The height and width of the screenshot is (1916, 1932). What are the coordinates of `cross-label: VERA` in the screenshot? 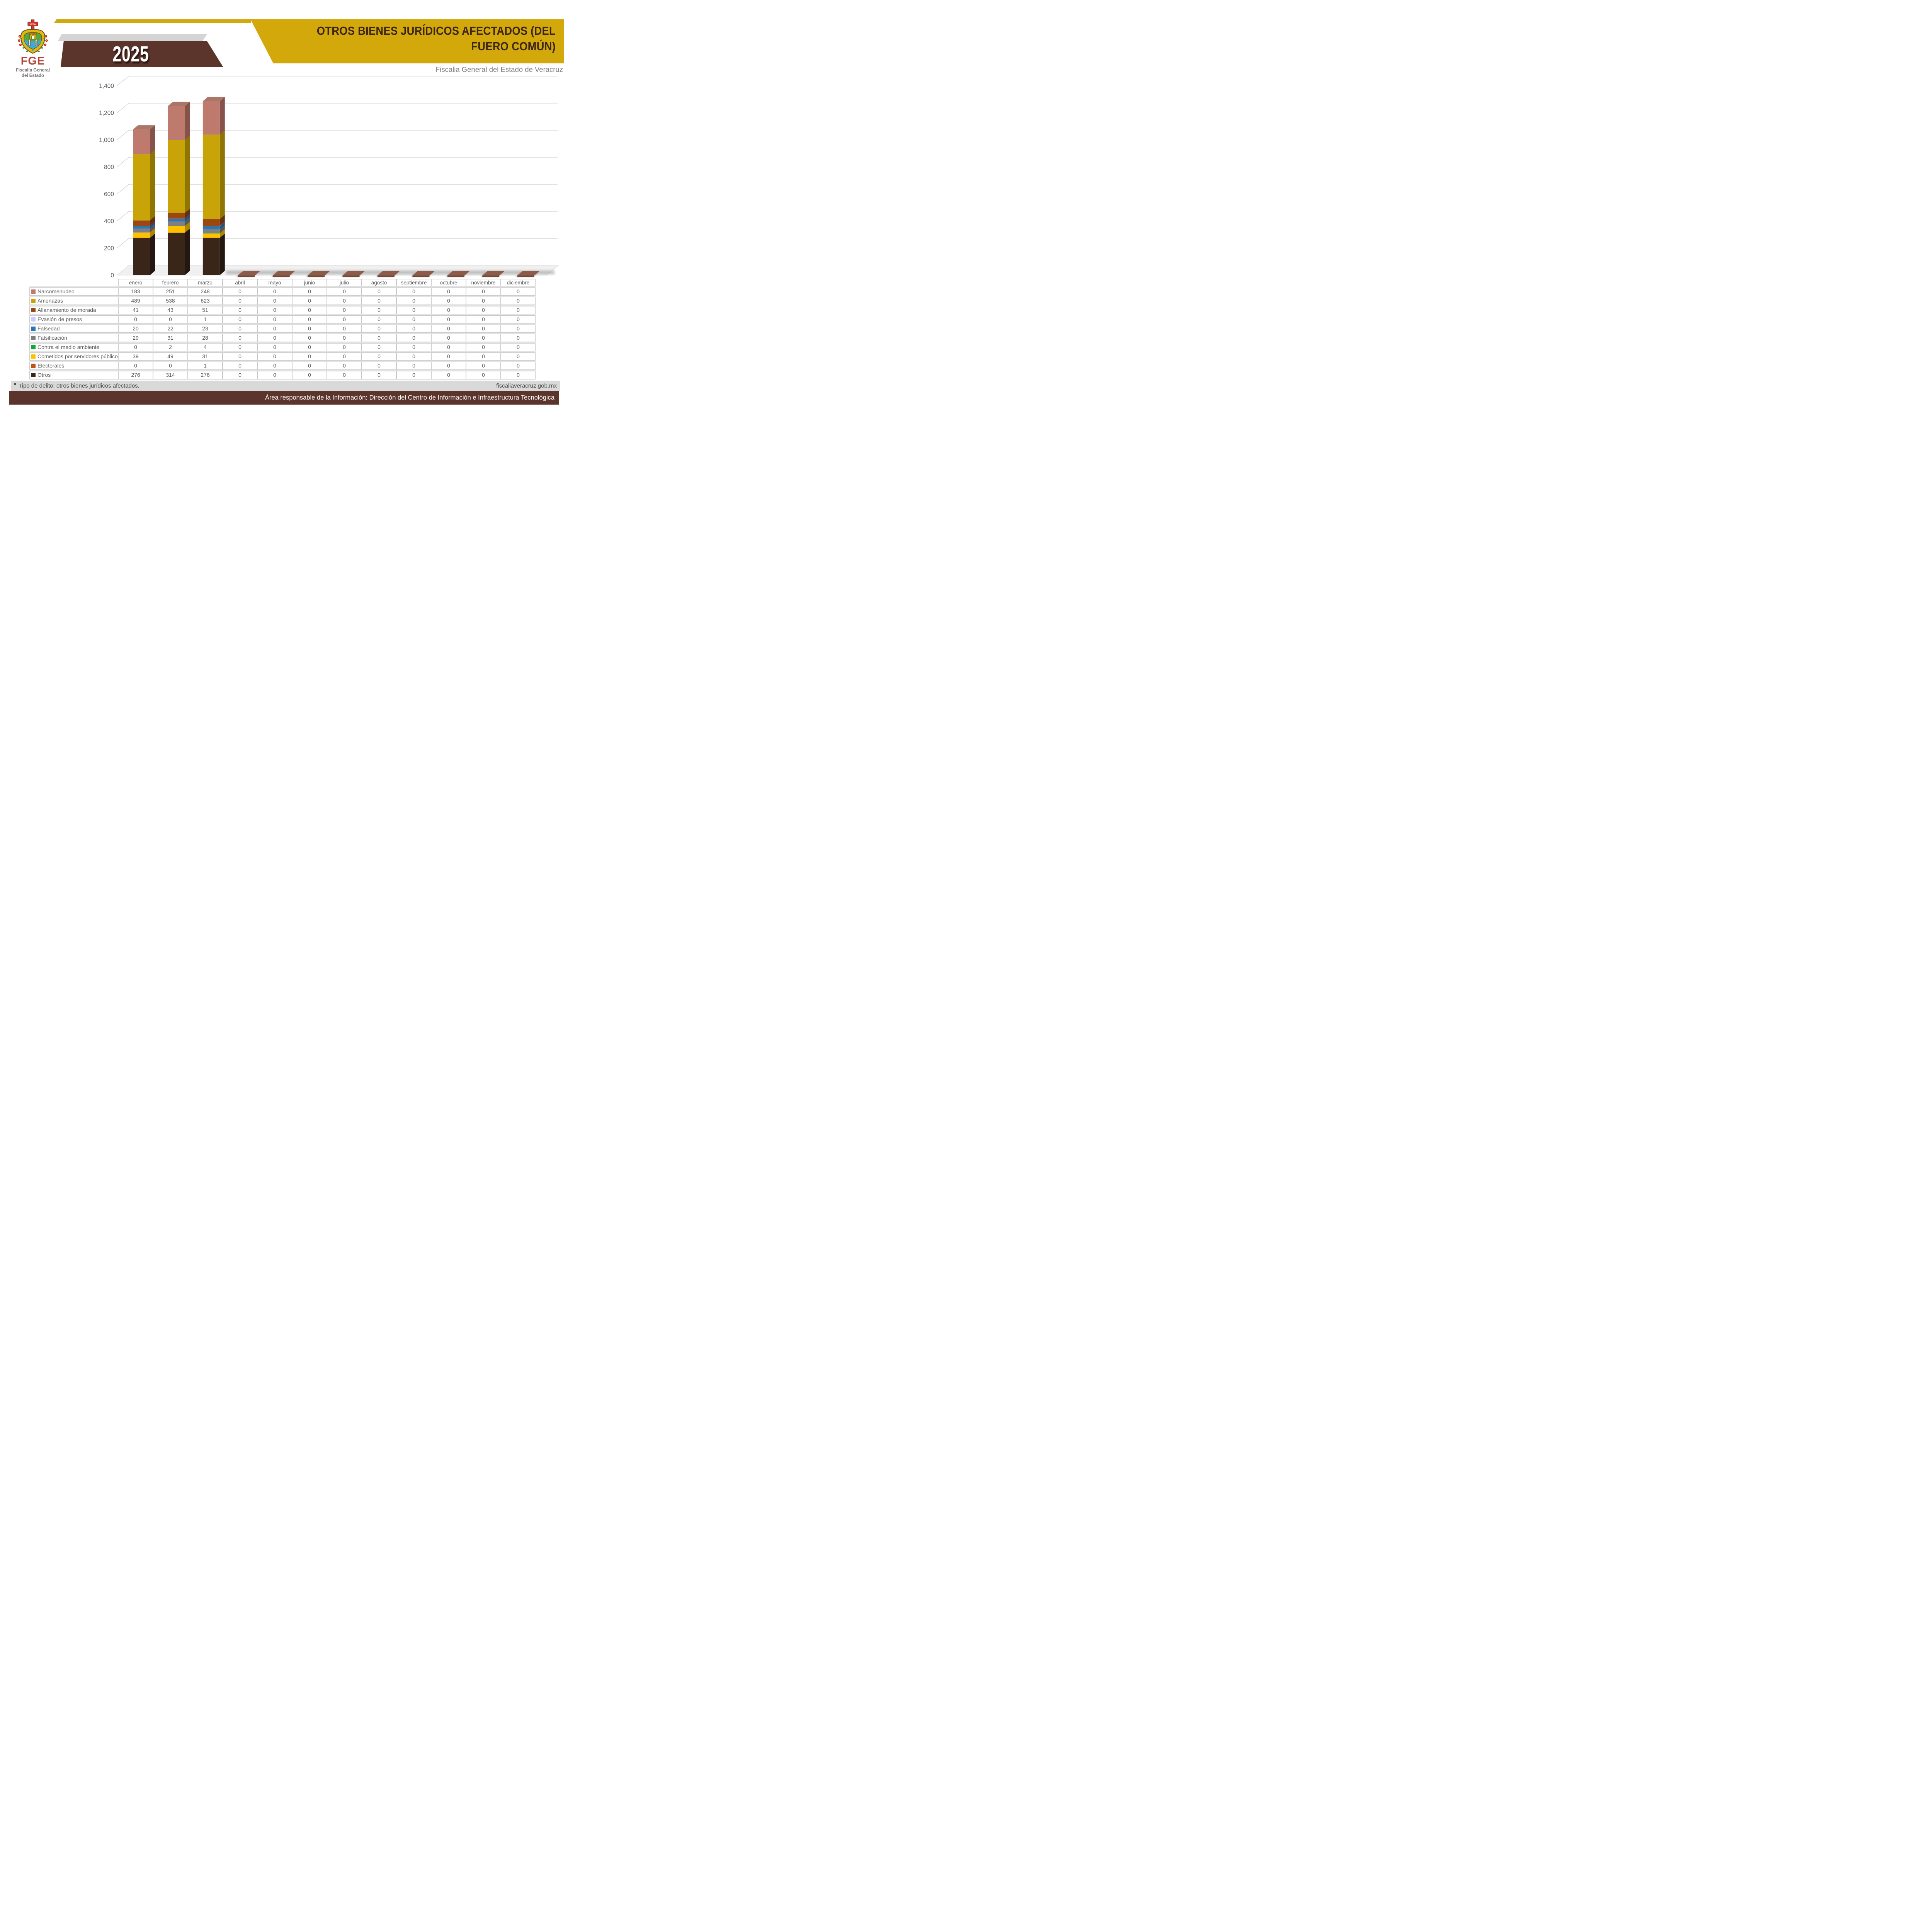 It's located at (33, 25).